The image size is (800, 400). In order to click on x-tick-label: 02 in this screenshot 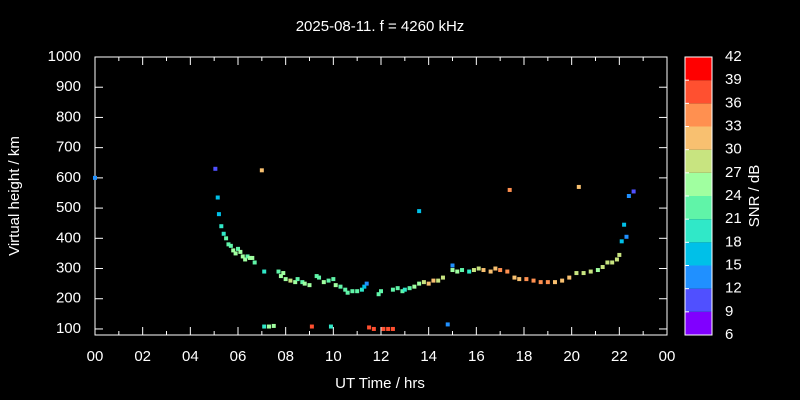, I will do `click(142, 356)`.